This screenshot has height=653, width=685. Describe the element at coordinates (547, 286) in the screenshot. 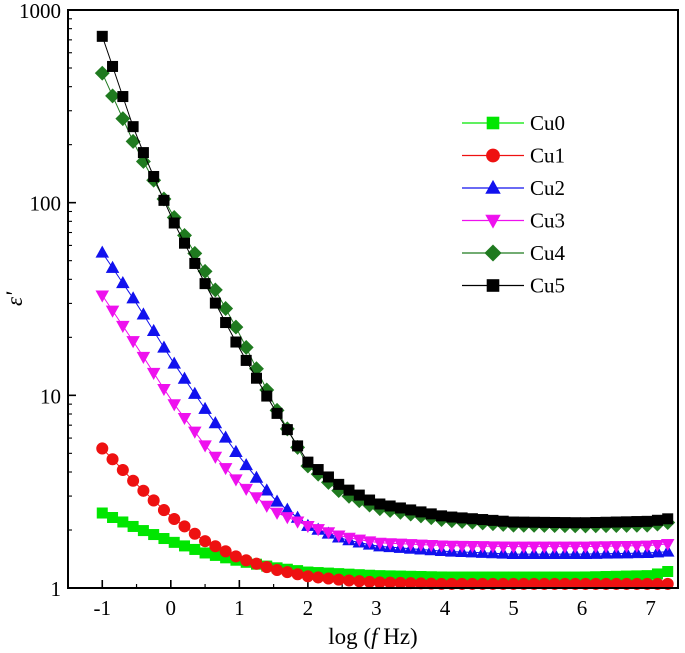

I see `legend-label: Cu5` at that location.